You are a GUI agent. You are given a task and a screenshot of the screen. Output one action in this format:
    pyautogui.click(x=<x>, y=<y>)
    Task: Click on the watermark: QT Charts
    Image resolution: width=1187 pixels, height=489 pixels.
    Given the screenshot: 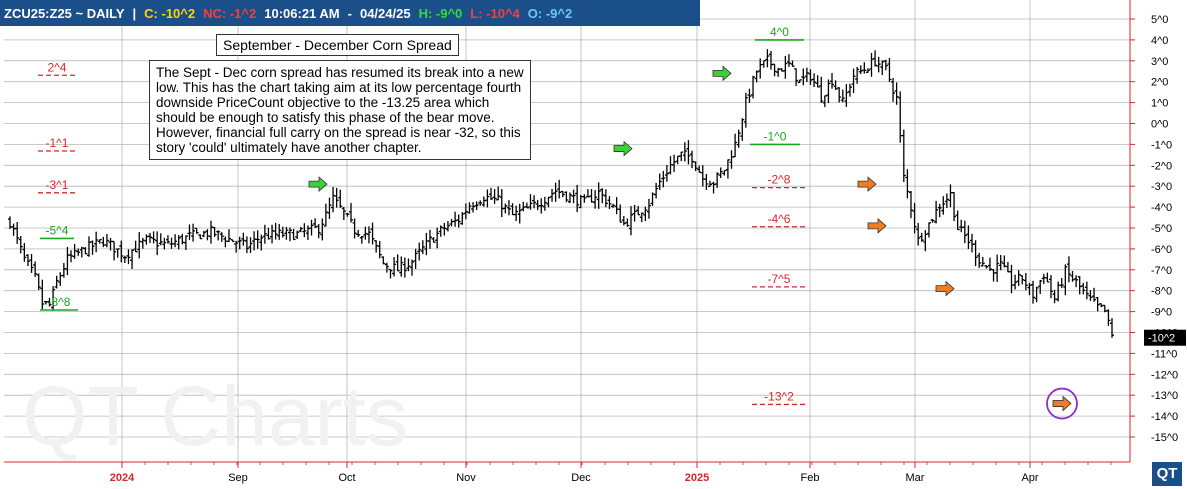 What is the action you would take?
    pyautogui.click(x=215, y=416)
    